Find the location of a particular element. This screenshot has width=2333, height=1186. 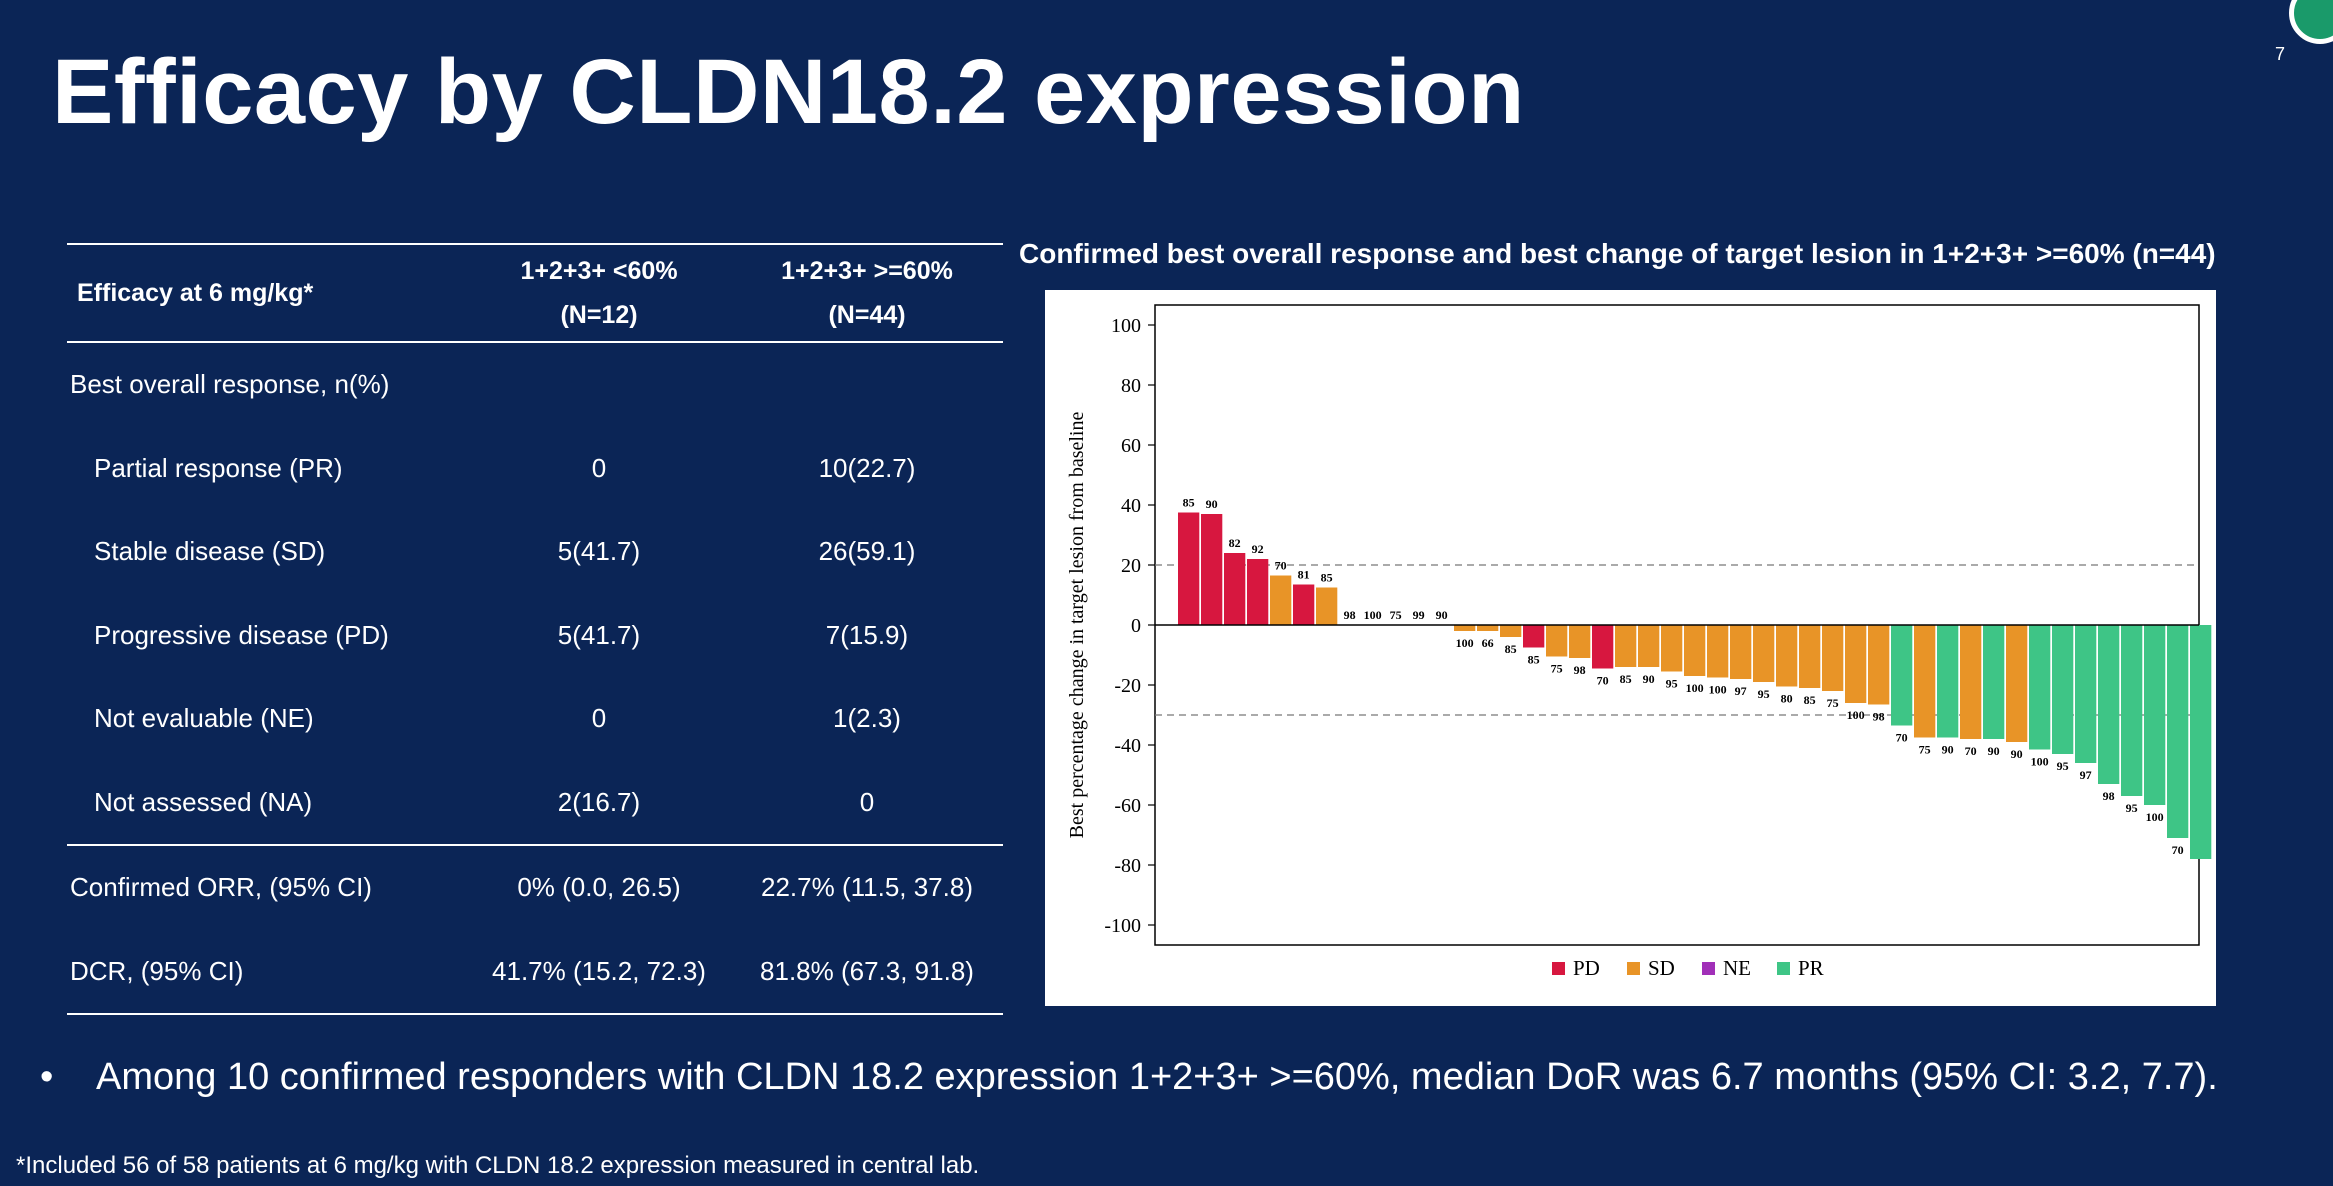

bar-label: 80 is located at coordinates (1787, 699).